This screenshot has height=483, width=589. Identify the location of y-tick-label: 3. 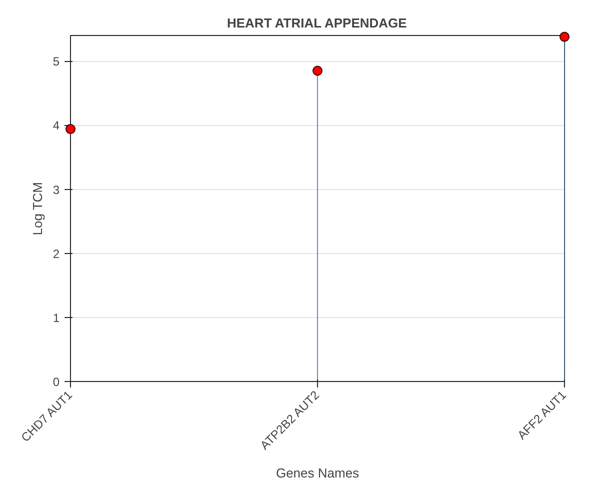
(56, 189).